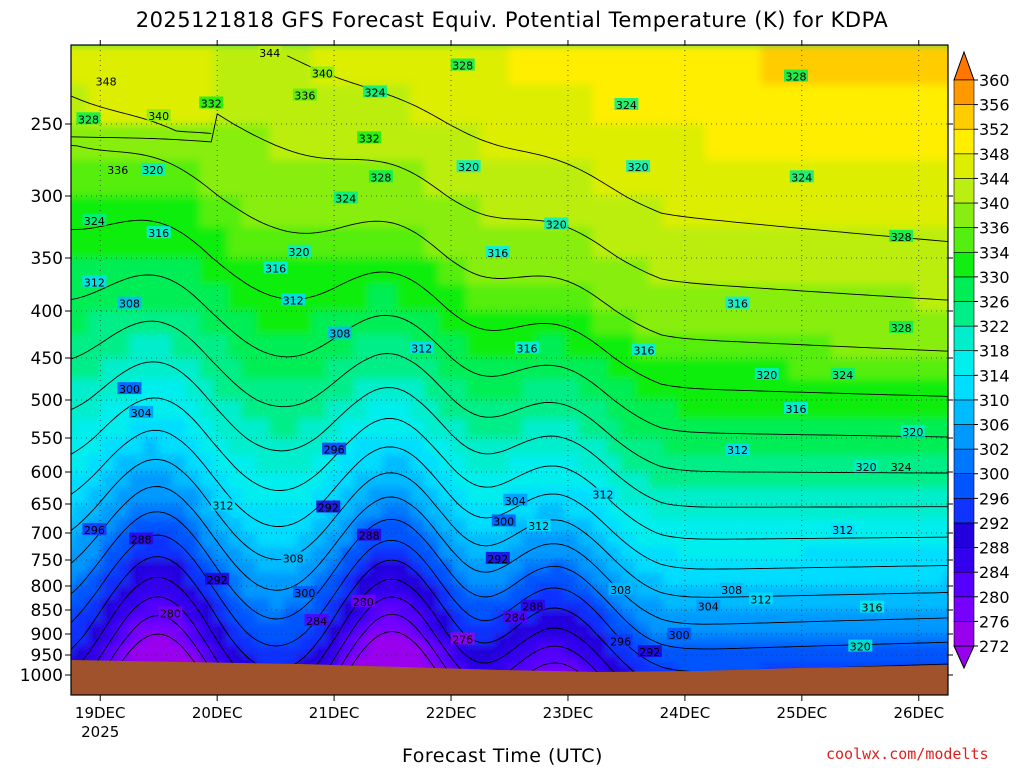 The image size is (1024, 768). Describe the element at coordinates (47, 439) in the screenshot. I see `y-tick-label: 550` at that location.